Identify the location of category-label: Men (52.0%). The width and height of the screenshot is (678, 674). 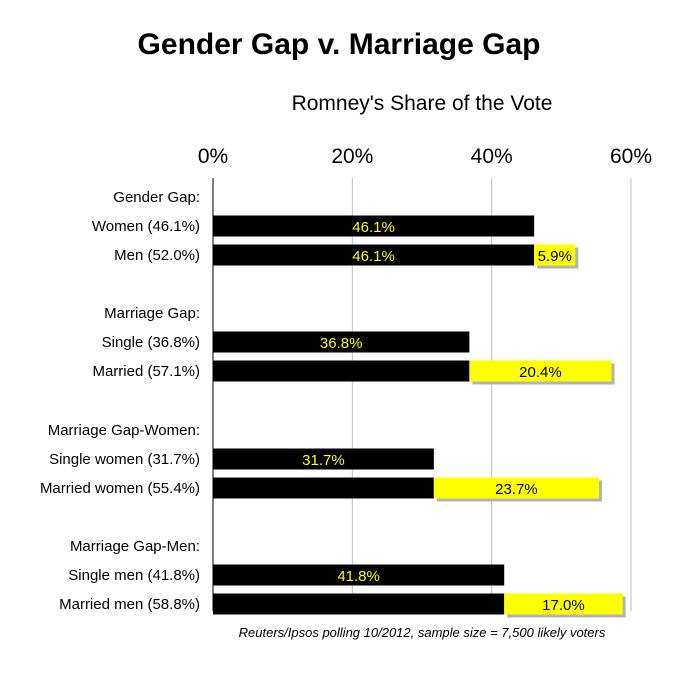
(157, 255).